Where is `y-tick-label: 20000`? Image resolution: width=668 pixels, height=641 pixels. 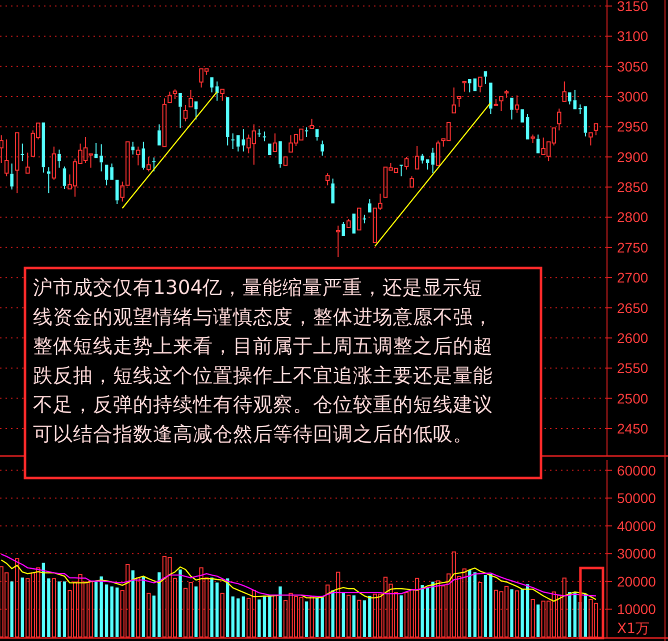 y-tick-label: 20000 is located at coordinates (636, 581).